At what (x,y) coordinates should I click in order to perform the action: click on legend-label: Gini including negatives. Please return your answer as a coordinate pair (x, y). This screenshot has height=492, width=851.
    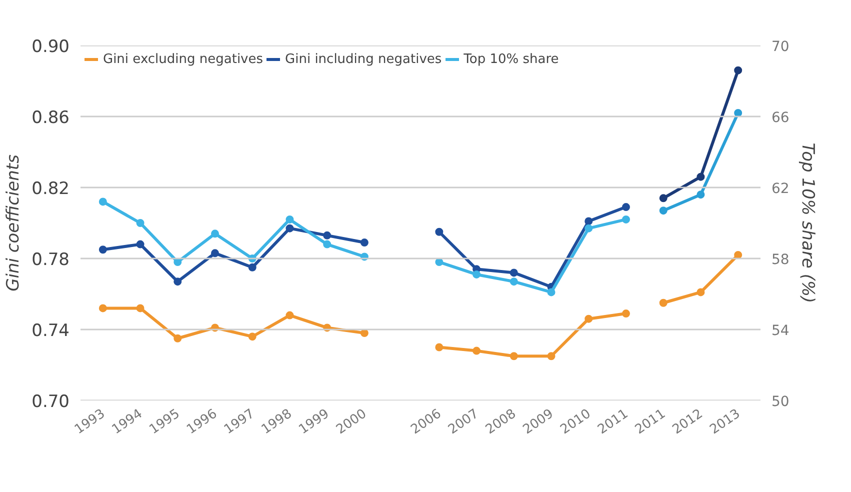
    Looking at the image, I should click on (363, 59).